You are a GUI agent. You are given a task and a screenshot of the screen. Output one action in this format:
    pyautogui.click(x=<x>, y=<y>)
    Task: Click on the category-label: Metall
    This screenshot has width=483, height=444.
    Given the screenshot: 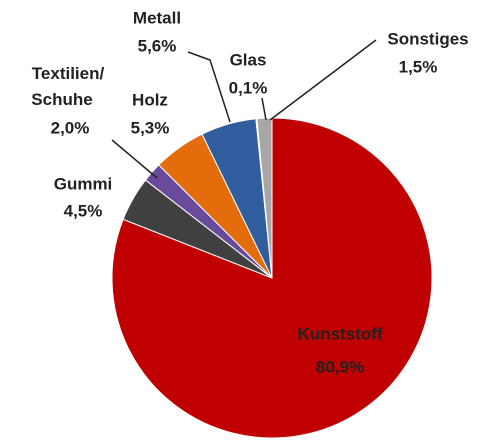 What is the action you would take?
    pyautogui.click(x=157, y=17)
    